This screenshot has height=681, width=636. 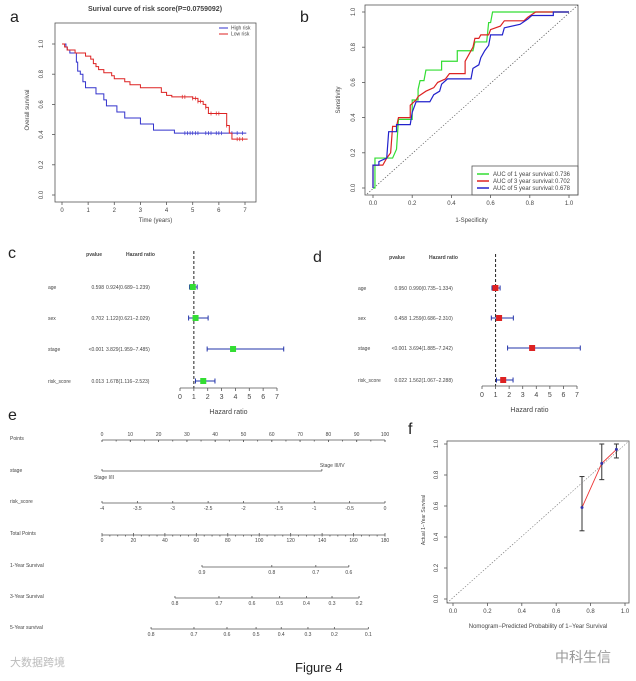 I want to click on calibration-y-tick-label: 0.6, so click(x=437, y=505).